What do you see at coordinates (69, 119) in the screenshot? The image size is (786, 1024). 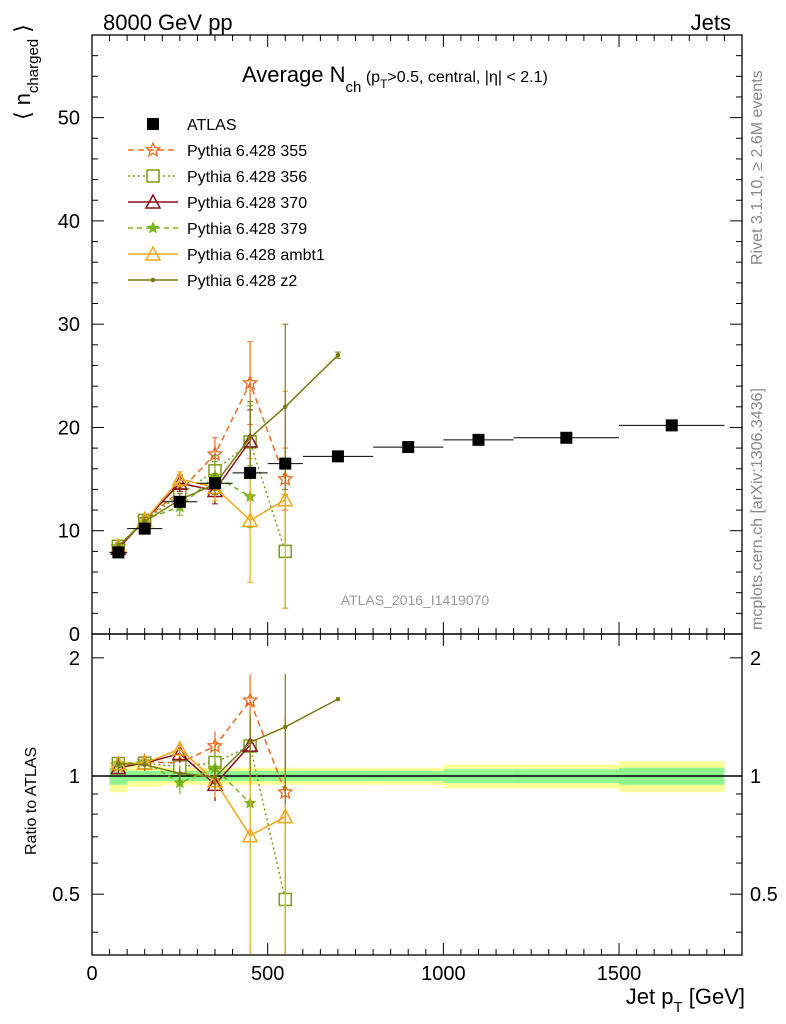 I see `y-tick-label: 50` at bounding box center [69, 119].